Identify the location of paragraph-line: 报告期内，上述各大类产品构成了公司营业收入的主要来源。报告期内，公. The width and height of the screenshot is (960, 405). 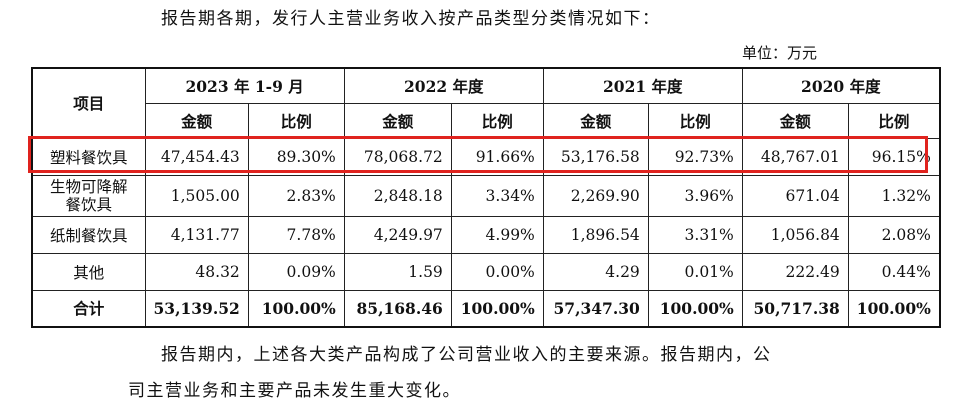
(466, 355).